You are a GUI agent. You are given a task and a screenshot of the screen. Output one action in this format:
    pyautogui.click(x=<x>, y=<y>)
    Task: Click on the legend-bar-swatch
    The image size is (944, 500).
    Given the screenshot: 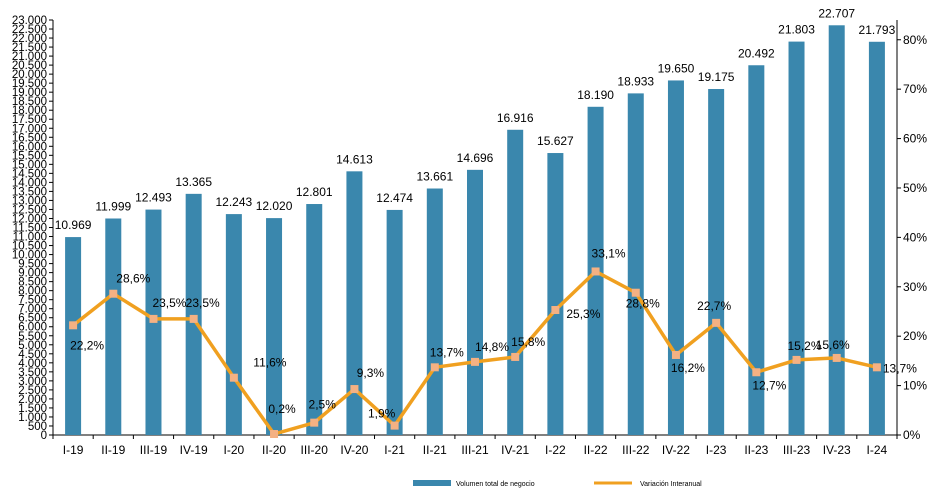 What is the action you would take?
    pyautogui.click(x=432, y=483)
    